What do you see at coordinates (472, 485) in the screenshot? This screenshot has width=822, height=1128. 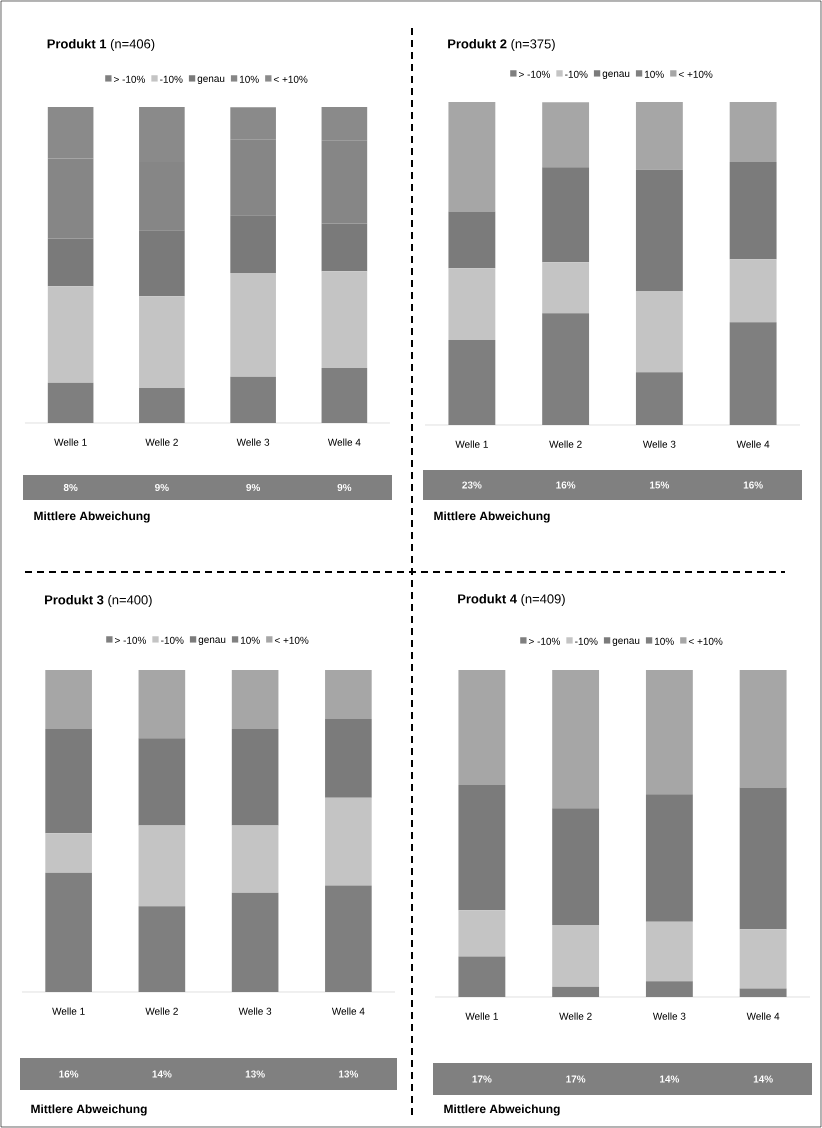 I see `text: 23%` at bounding box center [472, 485].